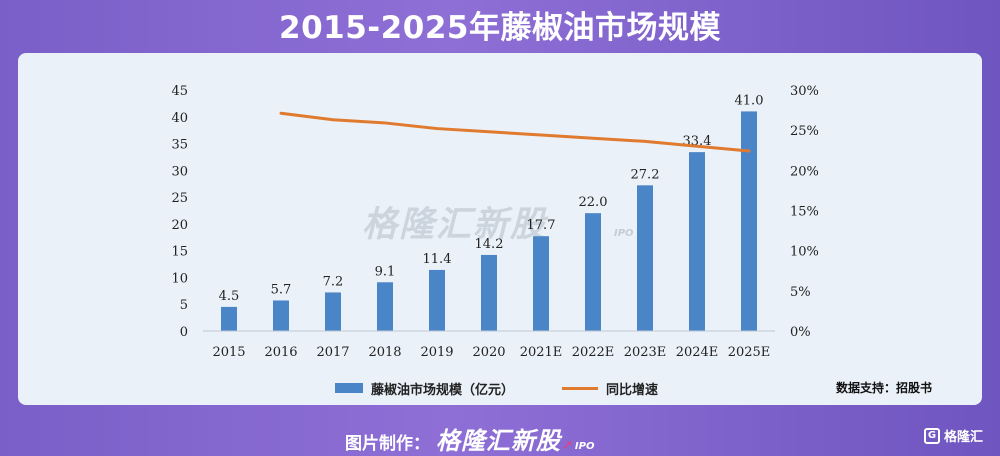  I want to click on y-left-tick-label: 25, so click(179, 198).